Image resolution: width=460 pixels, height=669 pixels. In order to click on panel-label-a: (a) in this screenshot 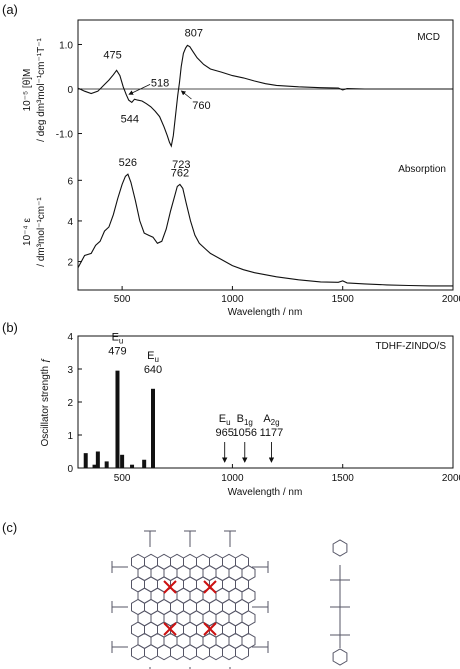, I will do `click(10, 9)`.